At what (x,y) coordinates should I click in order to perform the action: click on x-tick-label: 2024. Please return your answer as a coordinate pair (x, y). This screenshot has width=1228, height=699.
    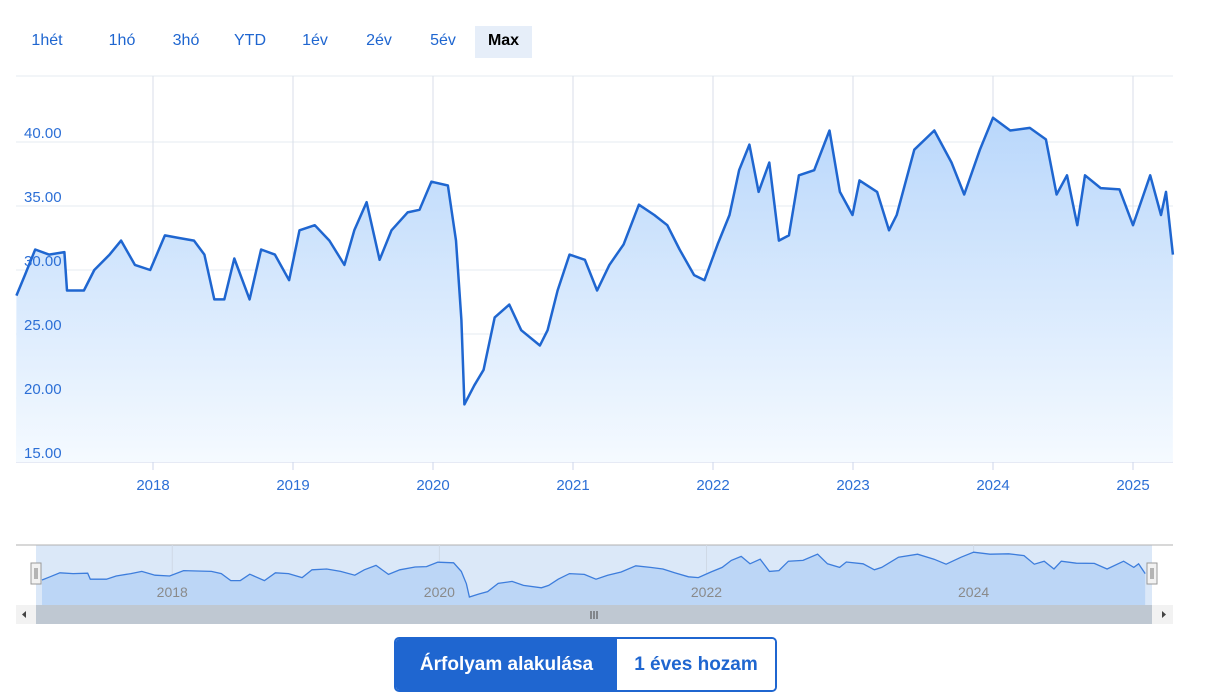
    Looking at the image, I should click on (992, 485).